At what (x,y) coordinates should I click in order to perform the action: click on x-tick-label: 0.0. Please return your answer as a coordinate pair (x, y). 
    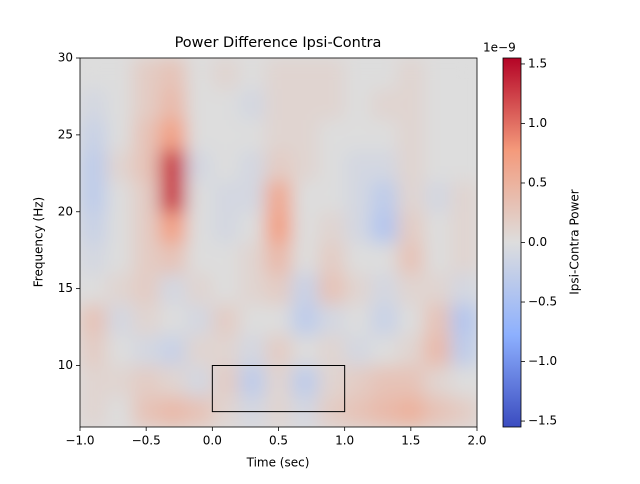
    Looking at the image, I should click on (212, 441).